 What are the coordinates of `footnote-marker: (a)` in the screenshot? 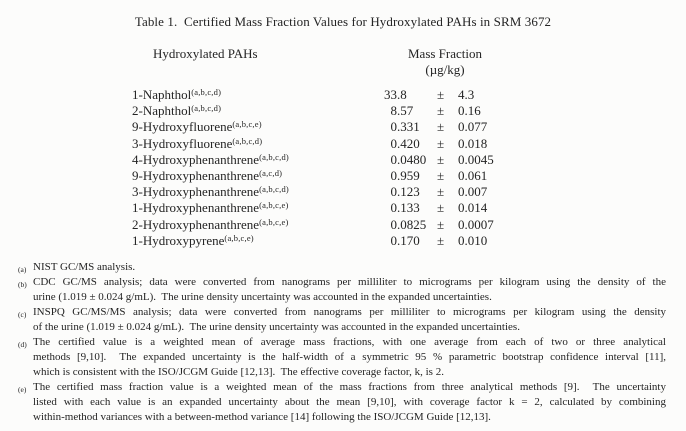 It's located at (22, 269).